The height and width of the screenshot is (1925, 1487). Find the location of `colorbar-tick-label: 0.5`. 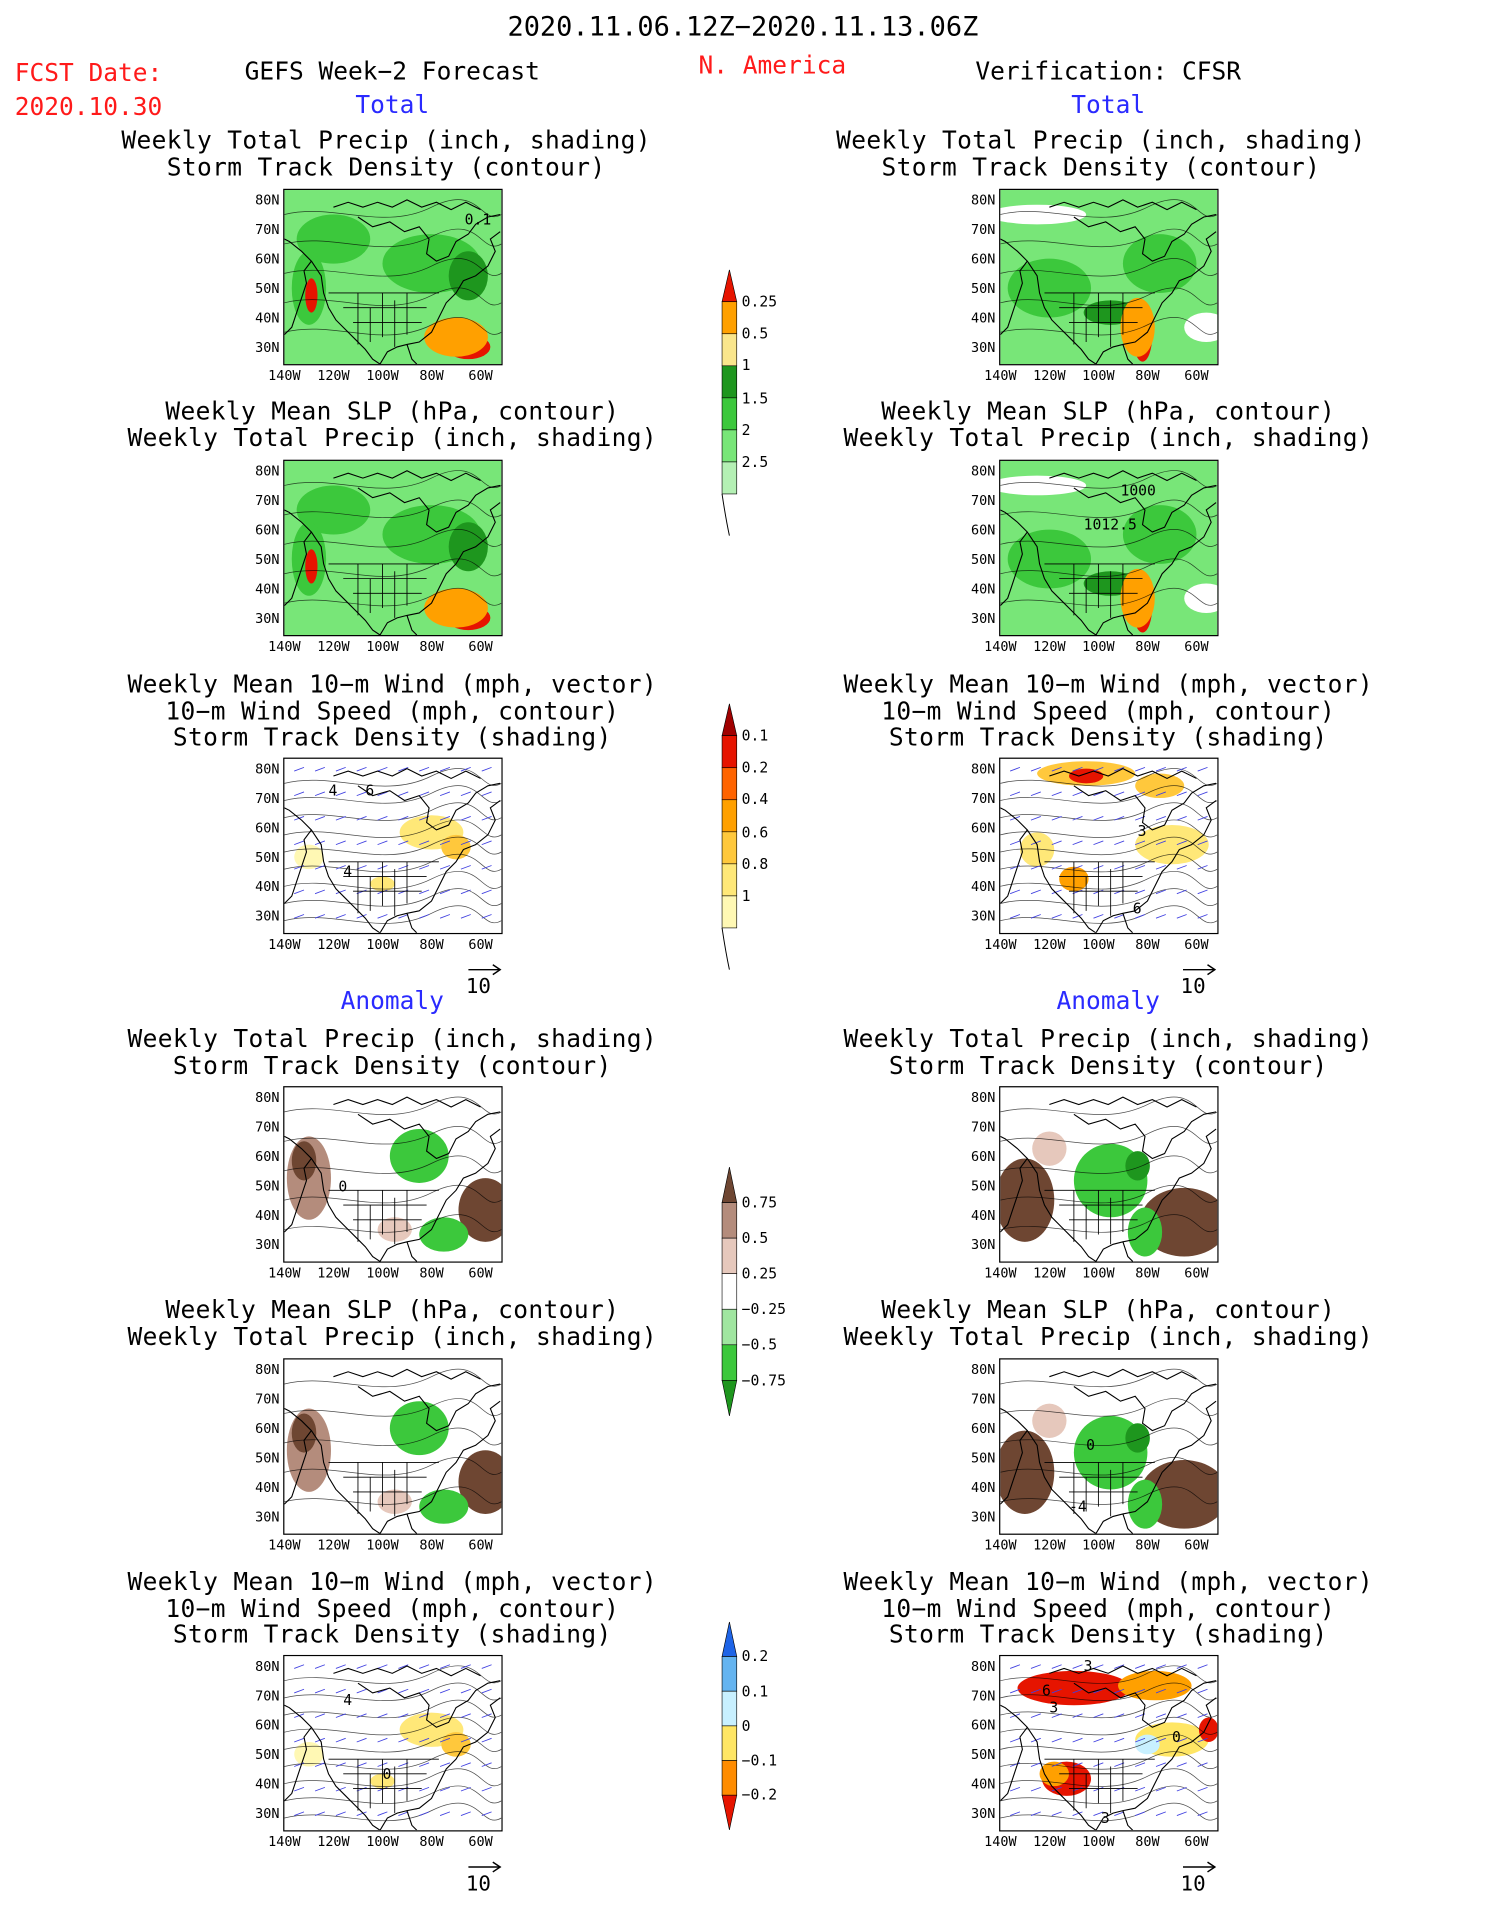

colorbar-tick-label: 0.5 is located at coordinates (755, 1238).